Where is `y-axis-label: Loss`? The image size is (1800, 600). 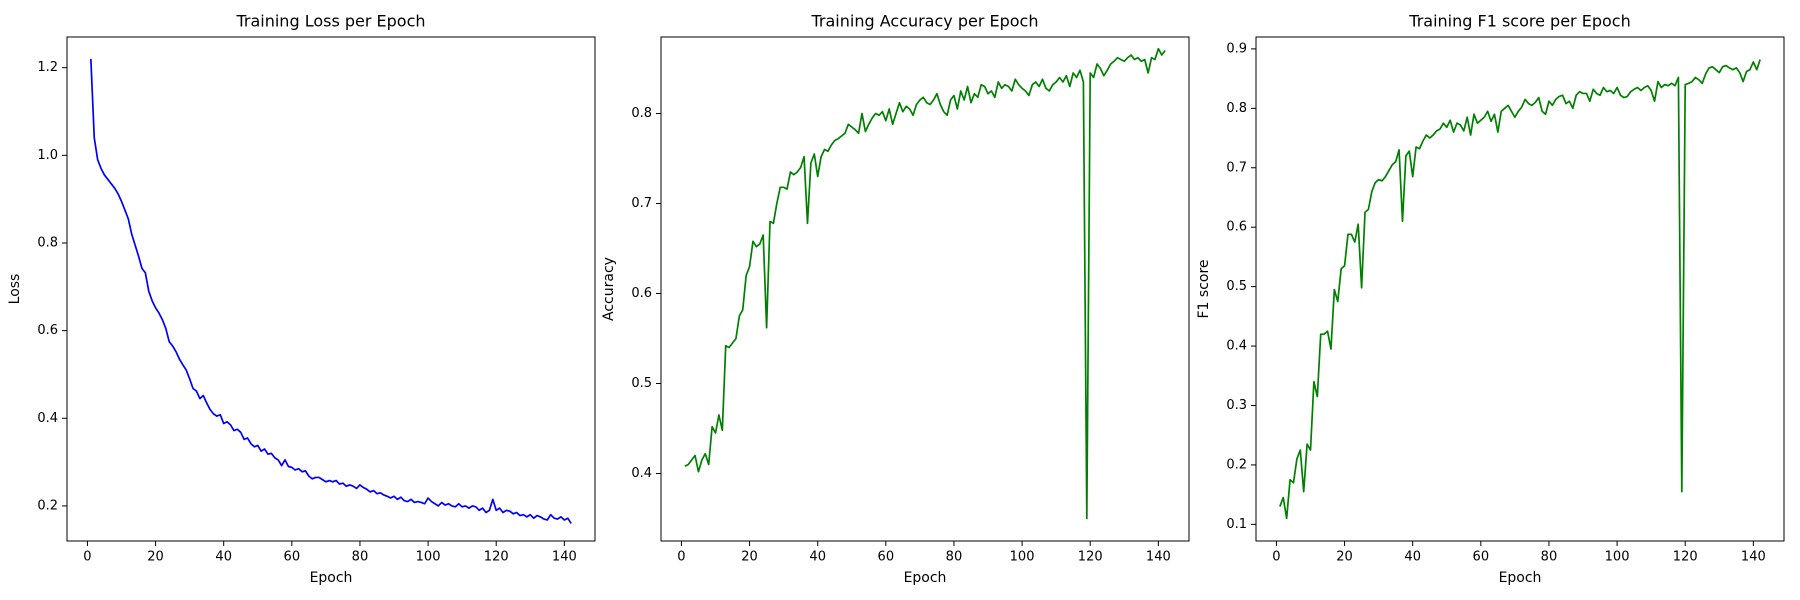 y-axis-label: Loss is located at coordinates (15, 289).